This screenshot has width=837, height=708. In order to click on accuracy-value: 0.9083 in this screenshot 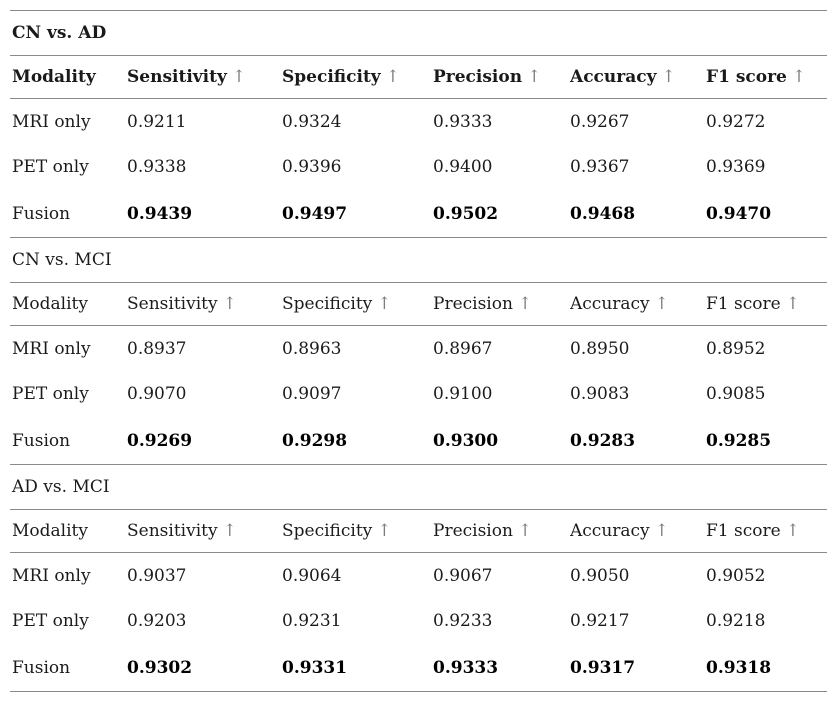, I will do `click(600, 394)`.